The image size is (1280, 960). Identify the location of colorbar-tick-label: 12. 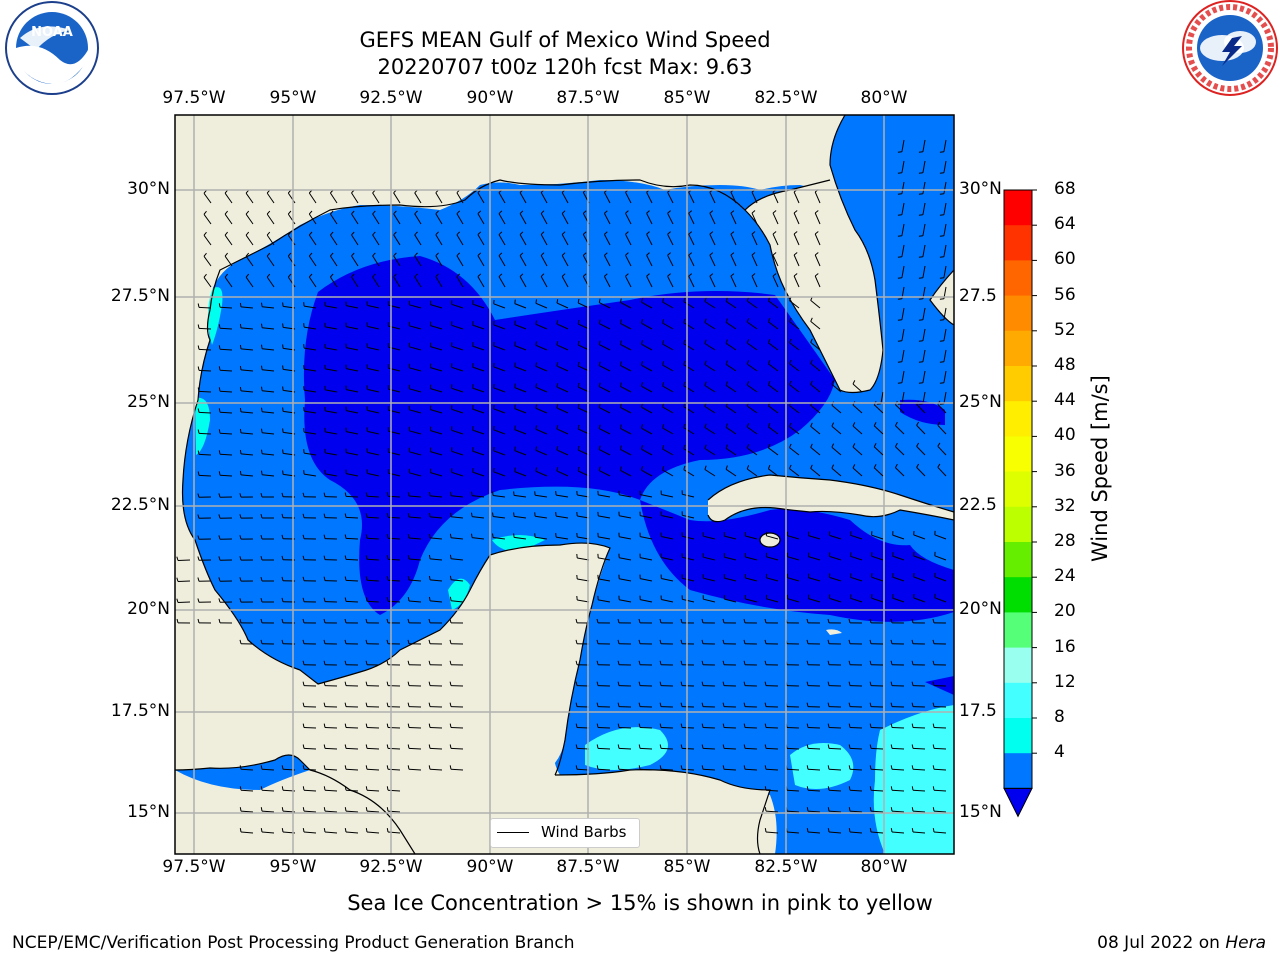
(1065, 681).